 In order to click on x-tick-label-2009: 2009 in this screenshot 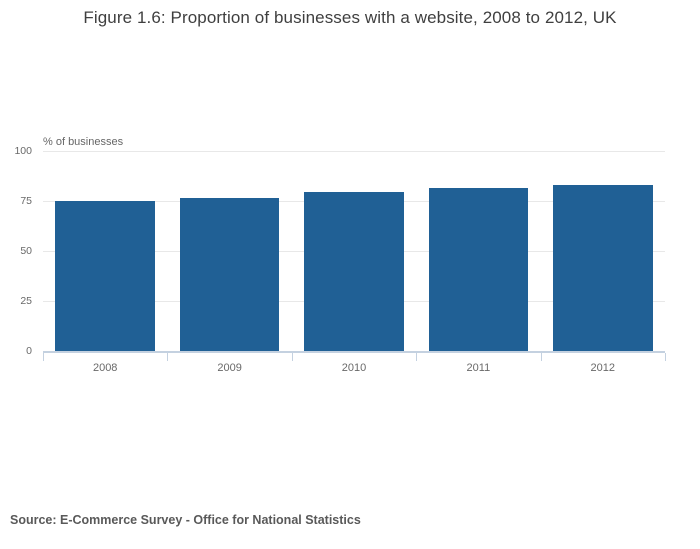, I will do `click(229, 368)`.